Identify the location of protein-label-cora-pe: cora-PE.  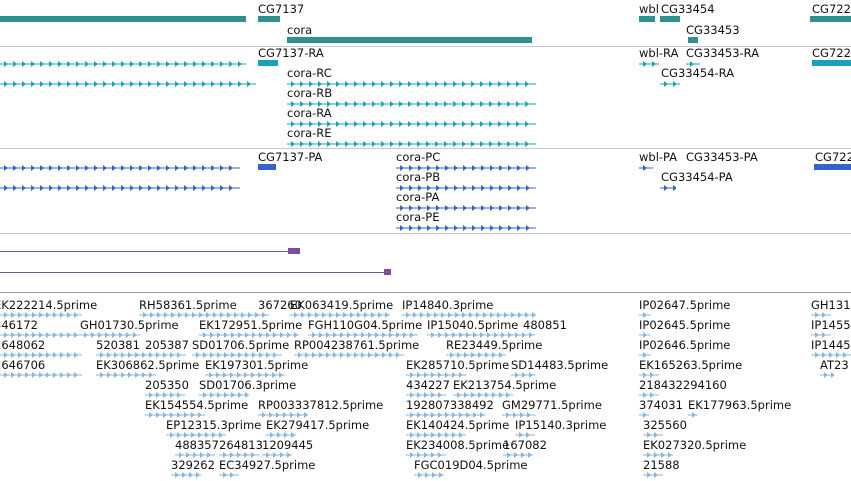
(418, 217).